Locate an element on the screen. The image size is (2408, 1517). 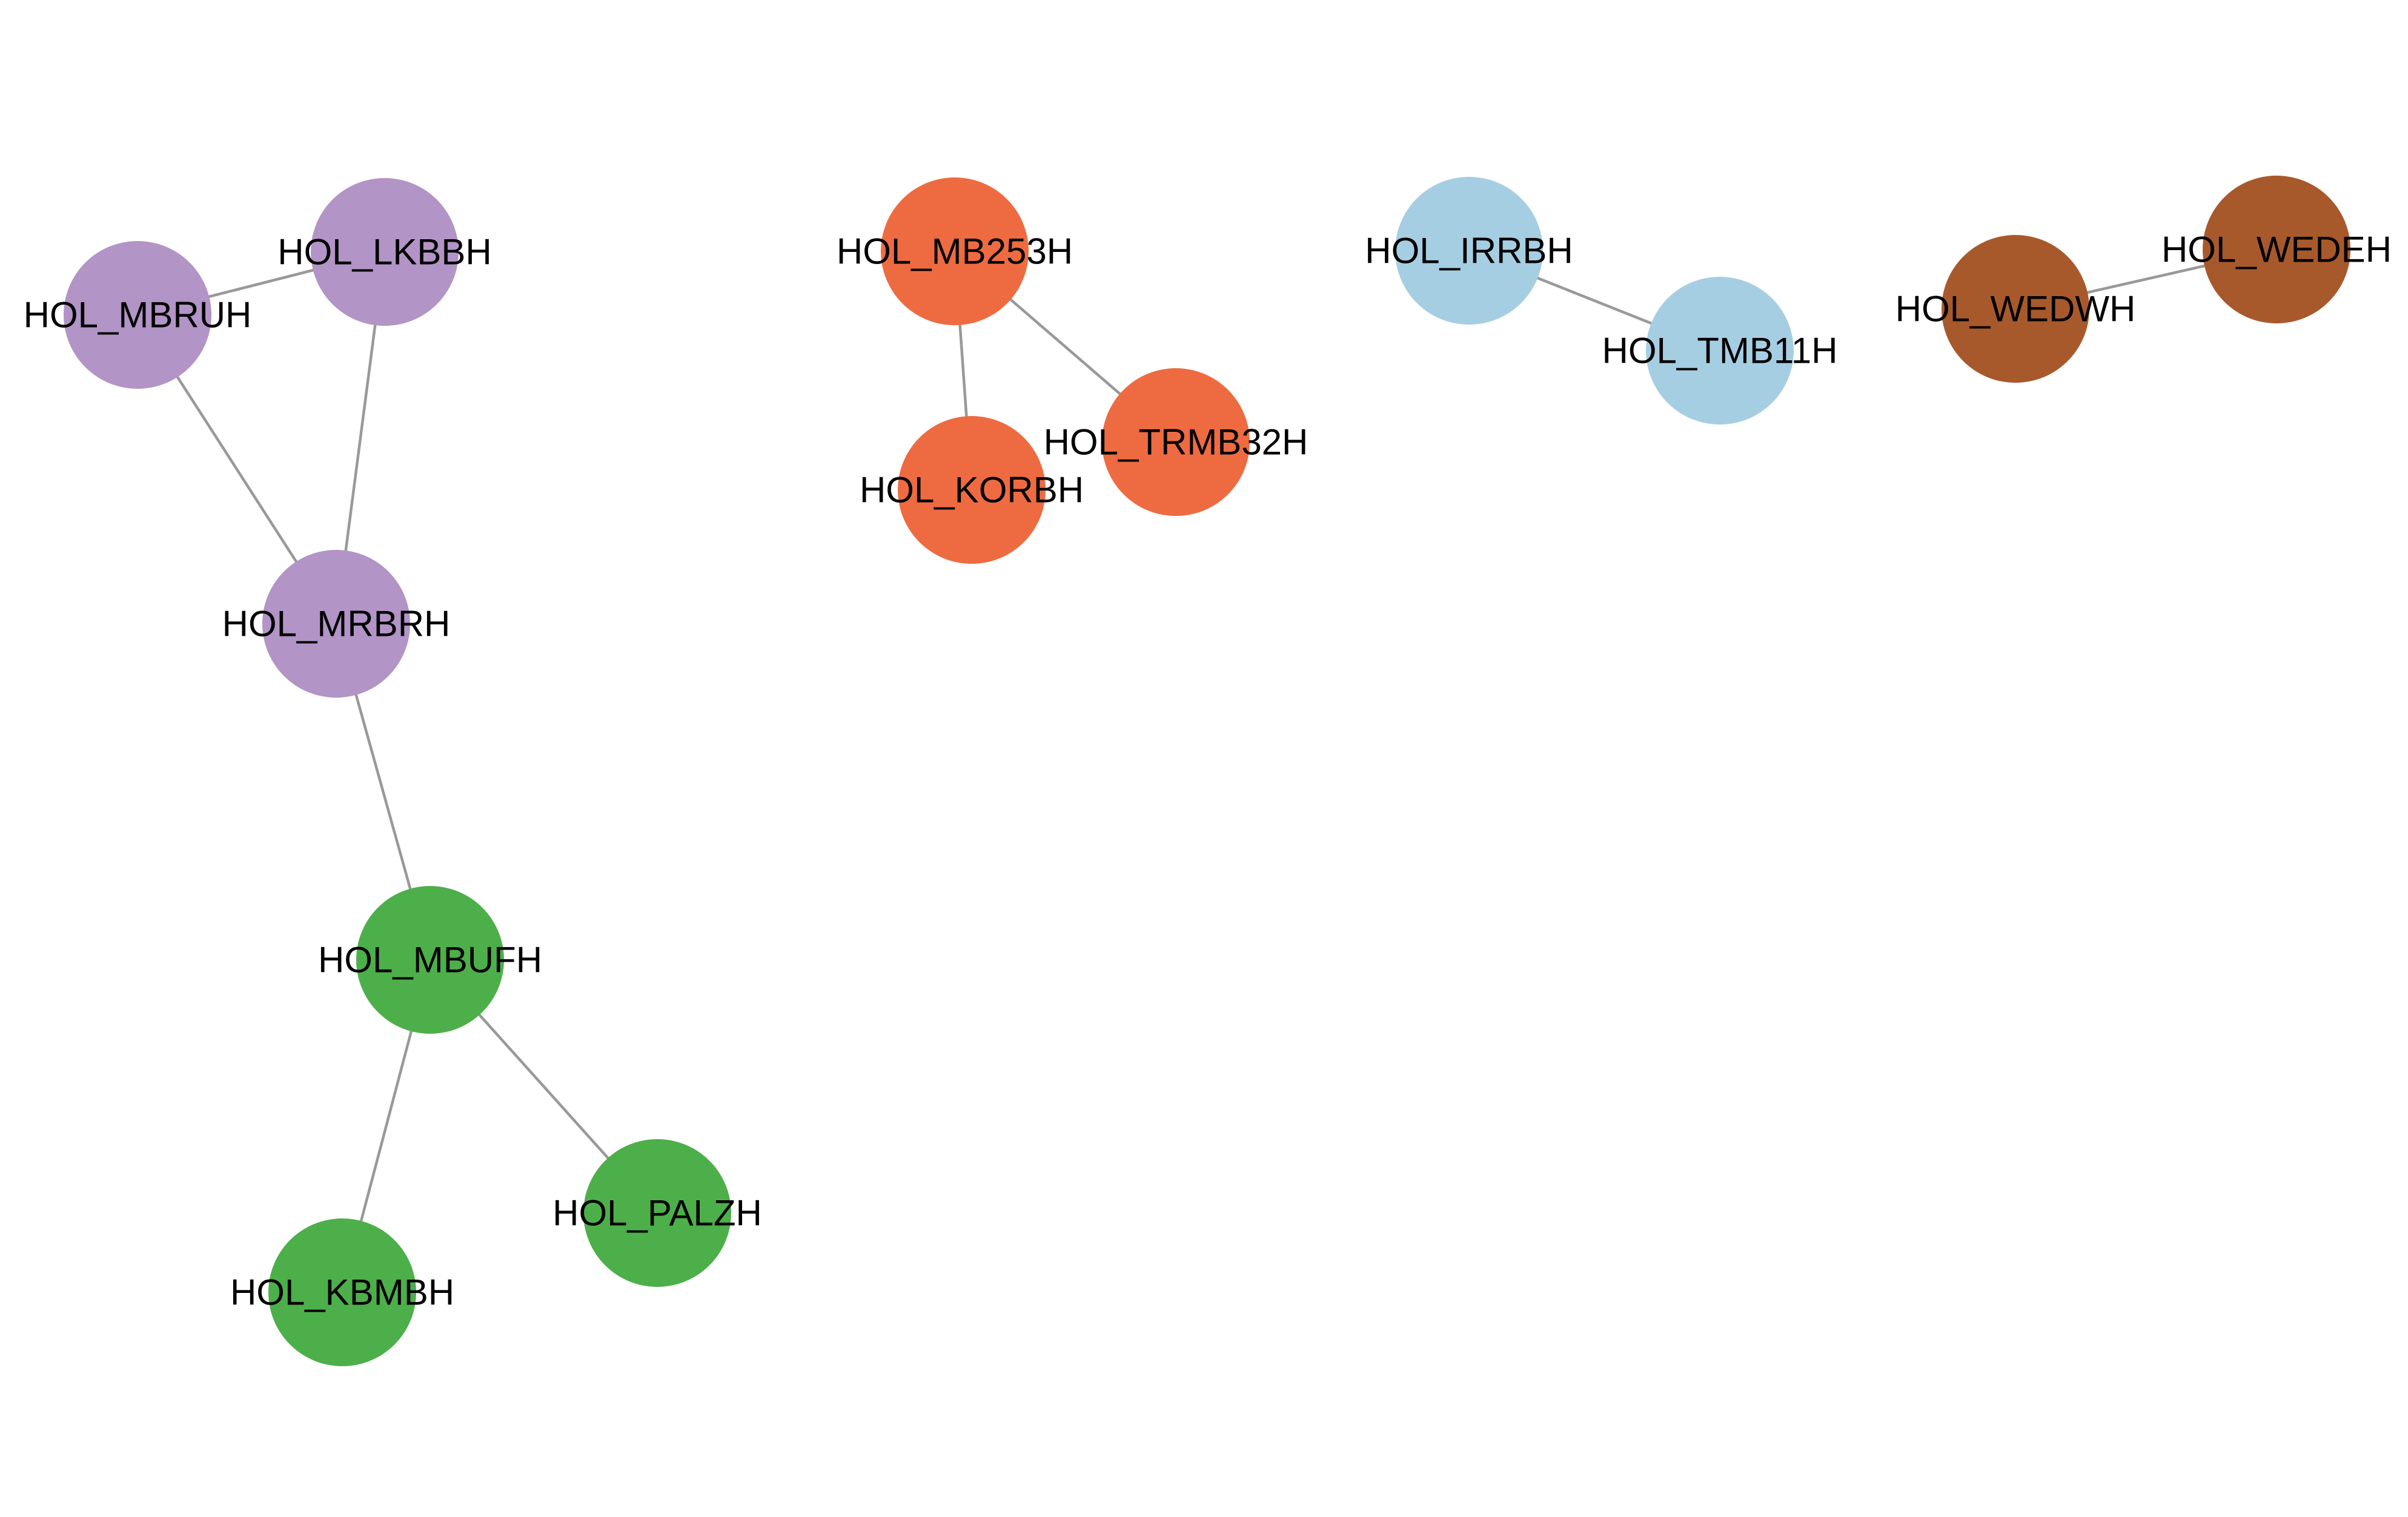
graph-node-HOL_KBMBH is located at coordinates (342, 1292).